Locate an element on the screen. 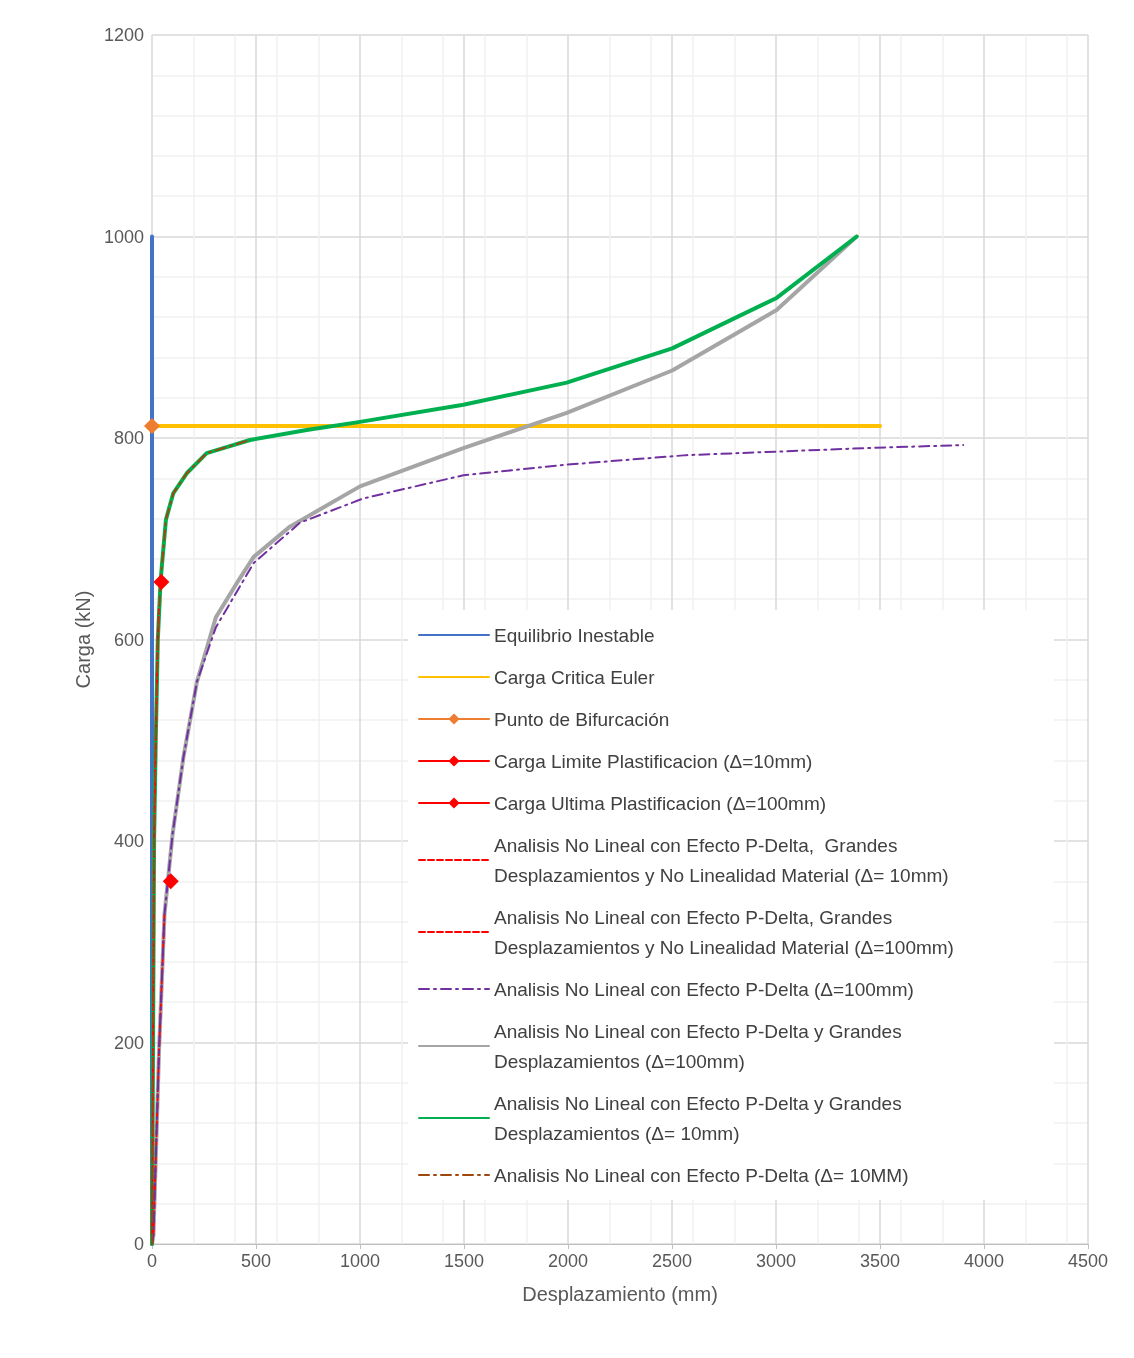  legend-label: Analisis No Lineal con Efecto P-Delta, Grandes Desplazamientos y No Linealidad Material (Δ=100mm) is located at coordinates (724, 932).